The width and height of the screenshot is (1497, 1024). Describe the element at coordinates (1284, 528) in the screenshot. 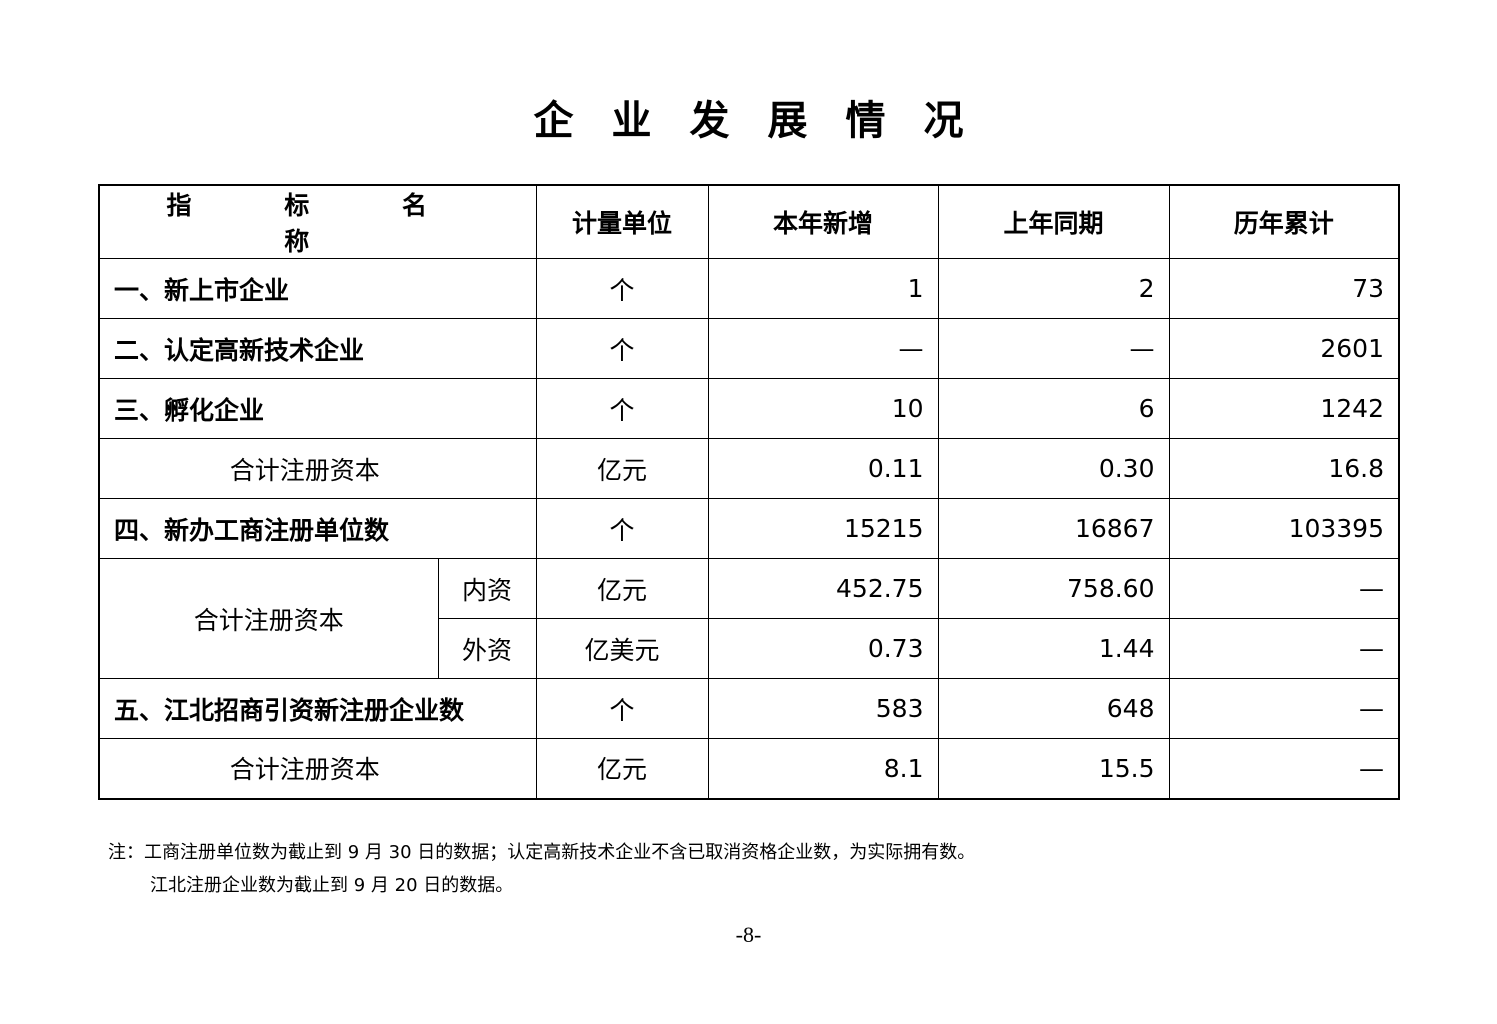

I see `row-cumulative: 103395` at that location.